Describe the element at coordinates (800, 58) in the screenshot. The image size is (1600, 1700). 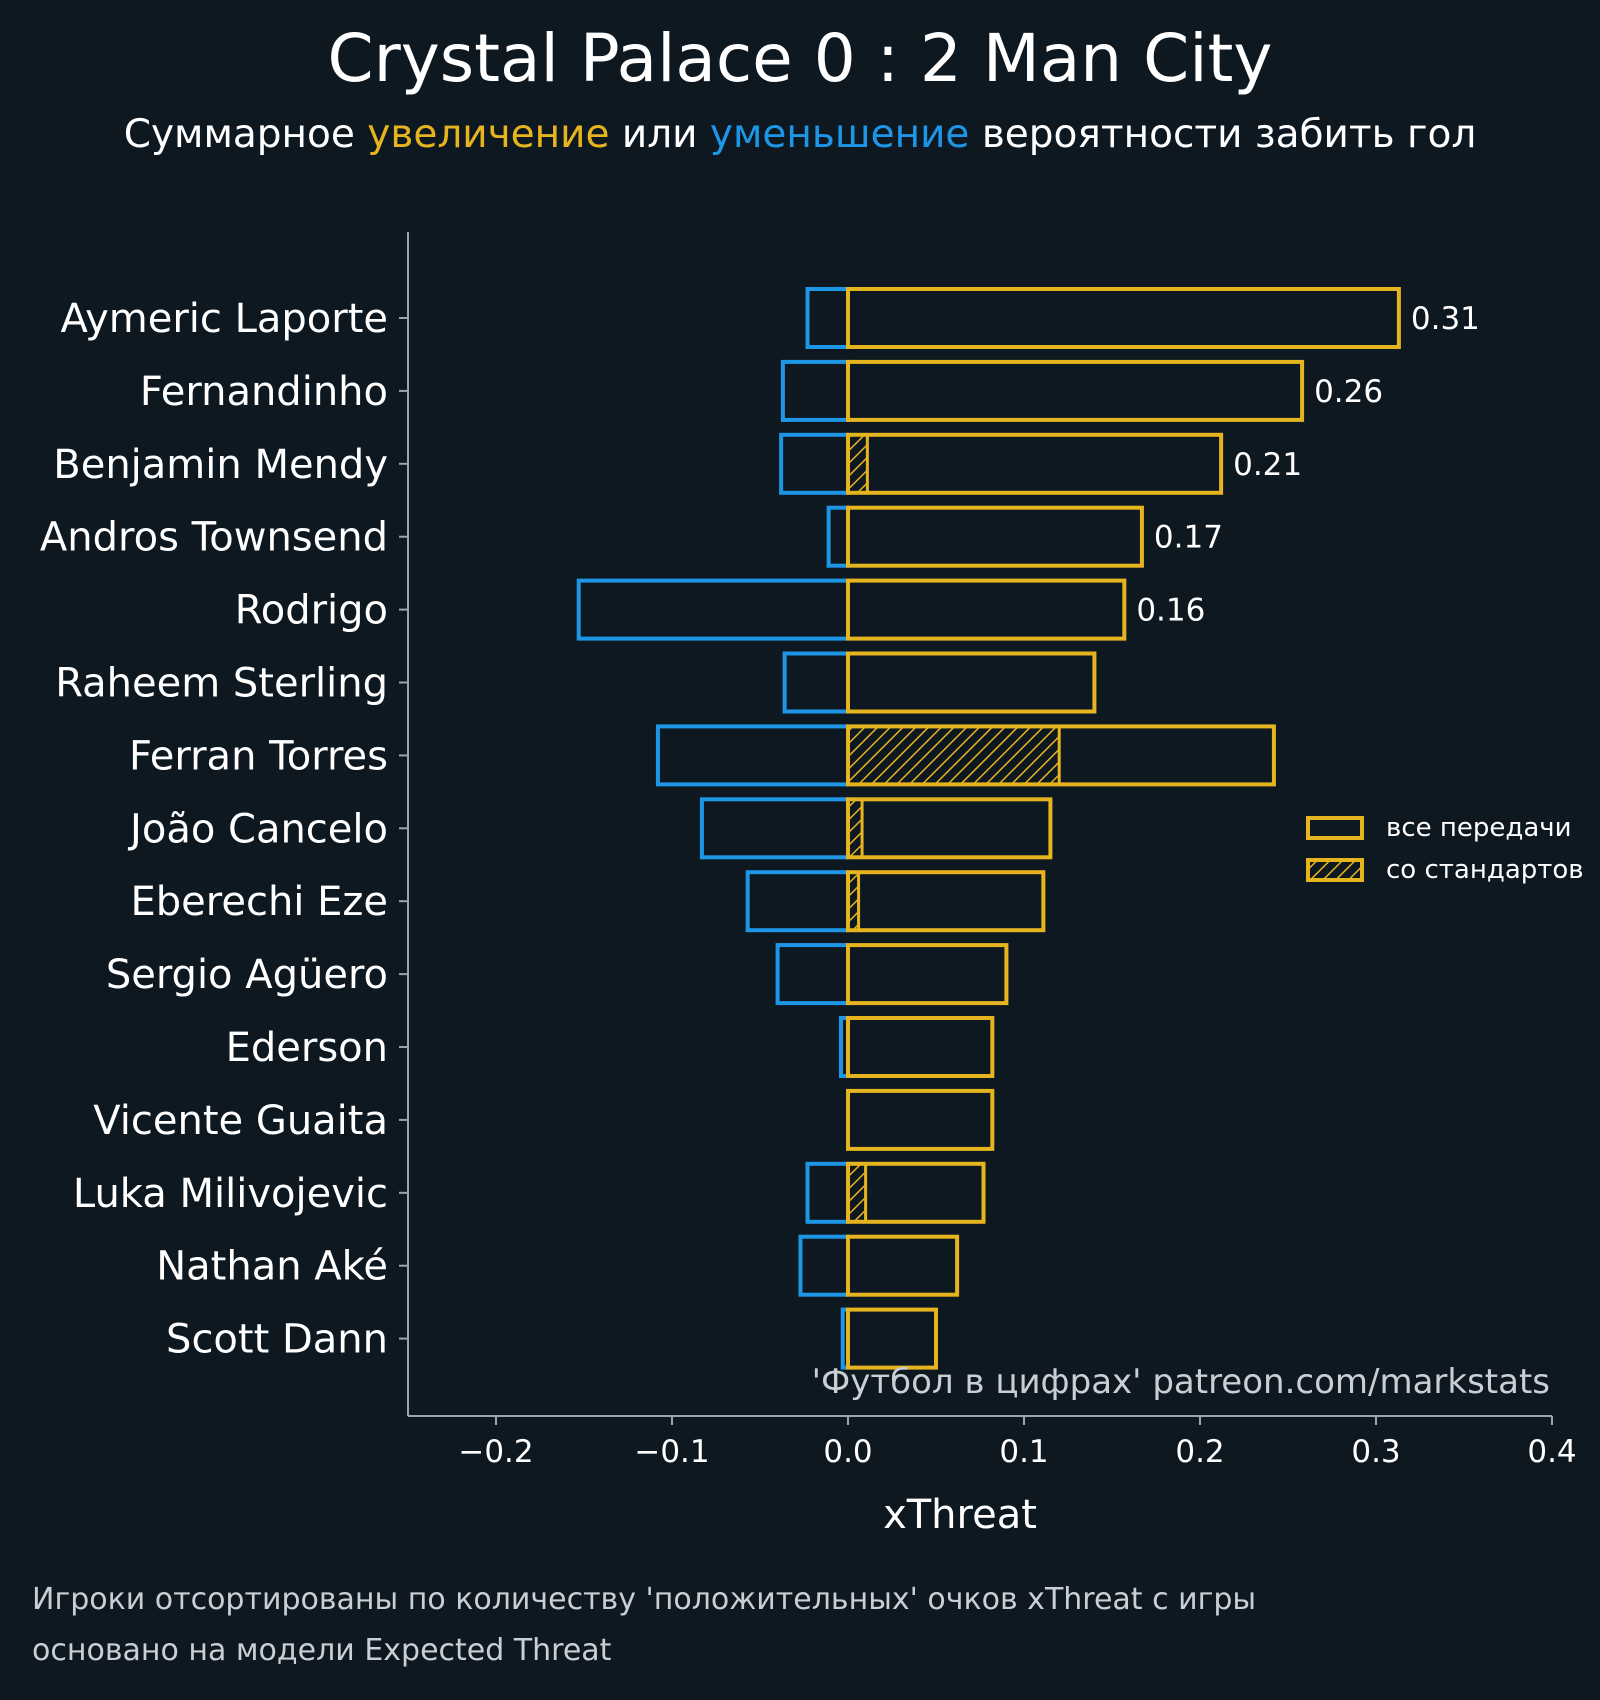
I see `chart-title: Crystal Palace 0 : 2 Man City` at that location.